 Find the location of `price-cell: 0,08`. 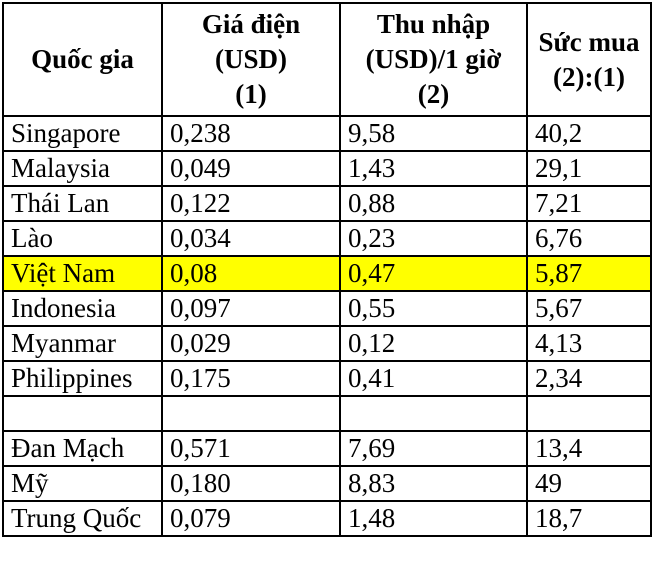

price-cell: 0,08 is located at coordinates (251, 273).